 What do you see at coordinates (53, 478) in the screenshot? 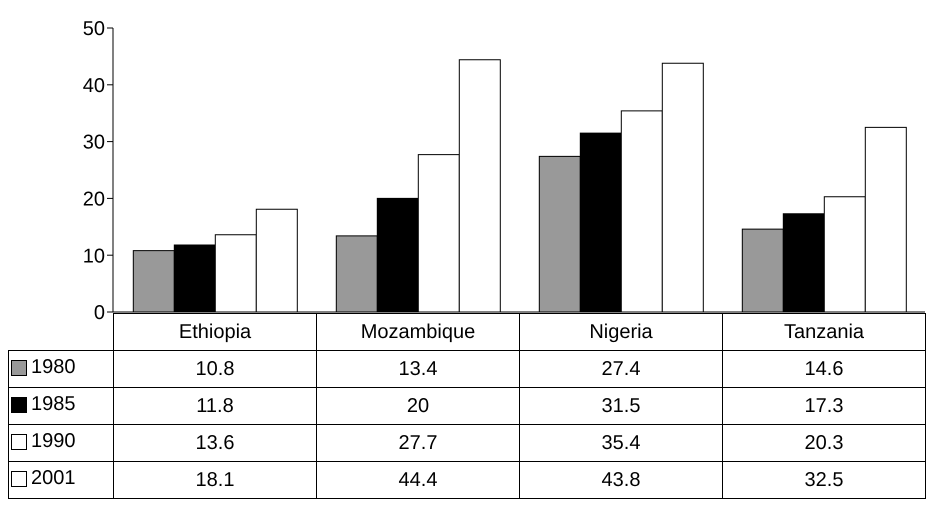
I see `legend-label: 2001` at bounding box center [53, 478].